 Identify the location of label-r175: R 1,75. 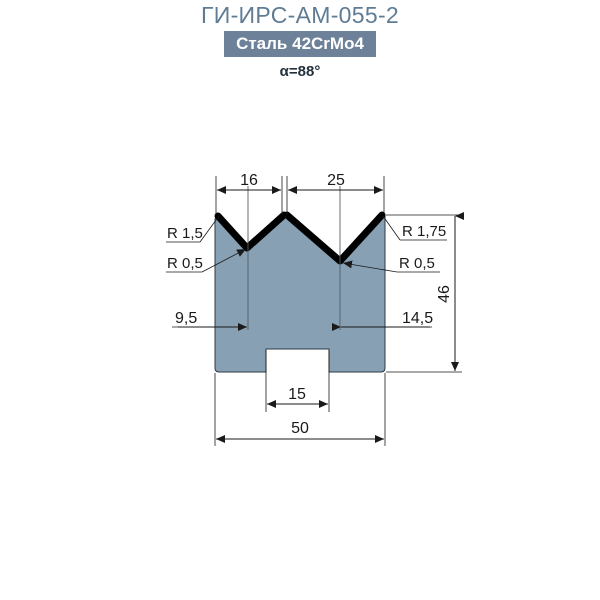
(424, 231).